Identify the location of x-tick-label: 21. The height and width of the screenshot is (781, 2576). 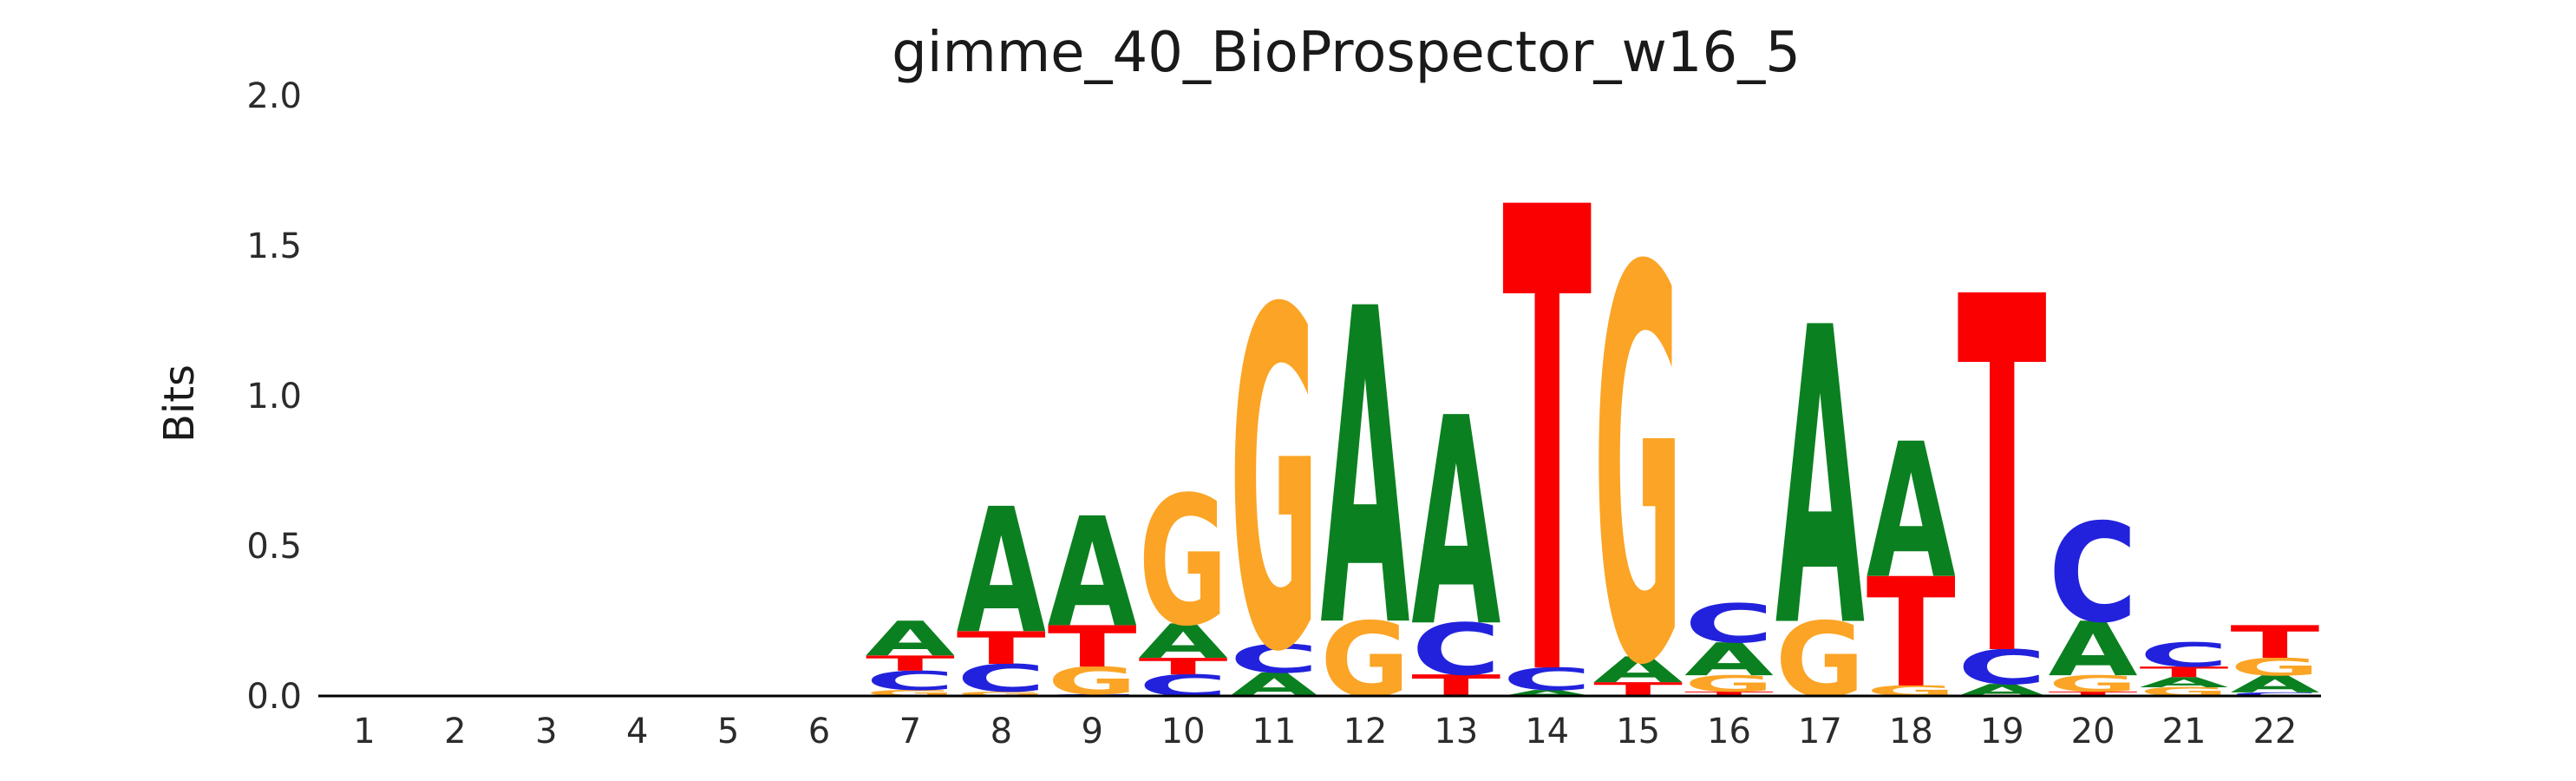
(2184, 731).